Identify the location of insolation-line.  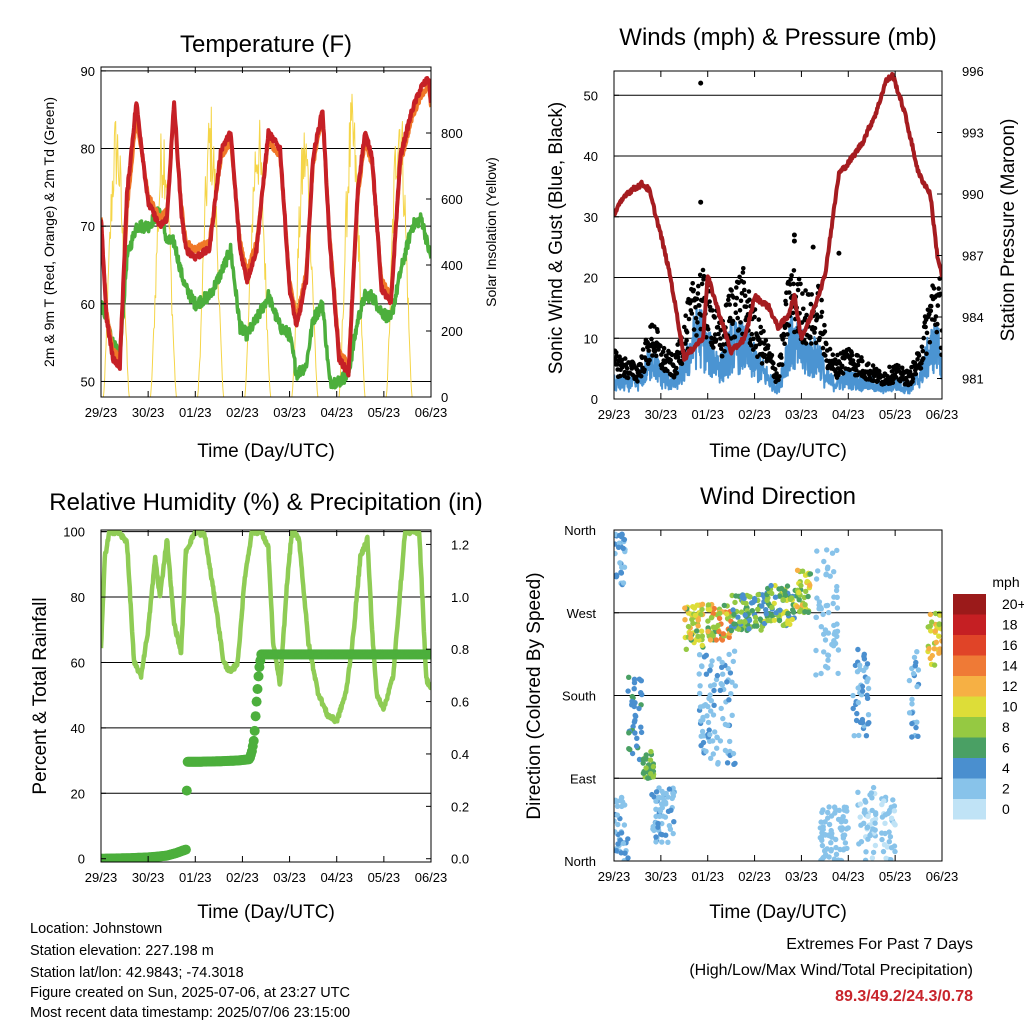
(163, 265).